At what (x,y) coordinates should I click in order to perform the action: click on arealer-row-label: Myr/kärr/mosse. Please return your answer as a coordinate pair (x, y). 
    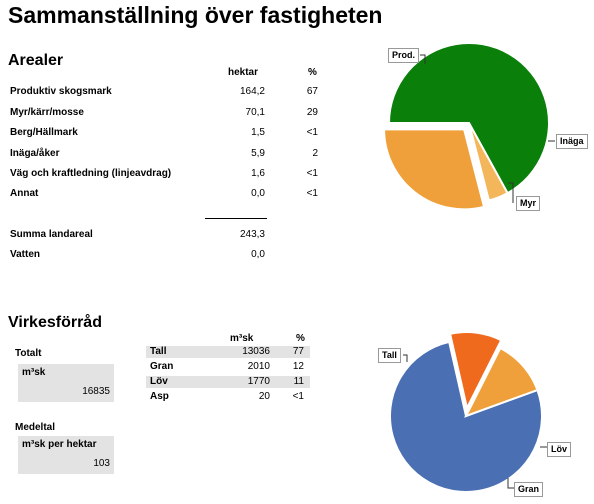
    Looking at the image, I should click on (47, 112).